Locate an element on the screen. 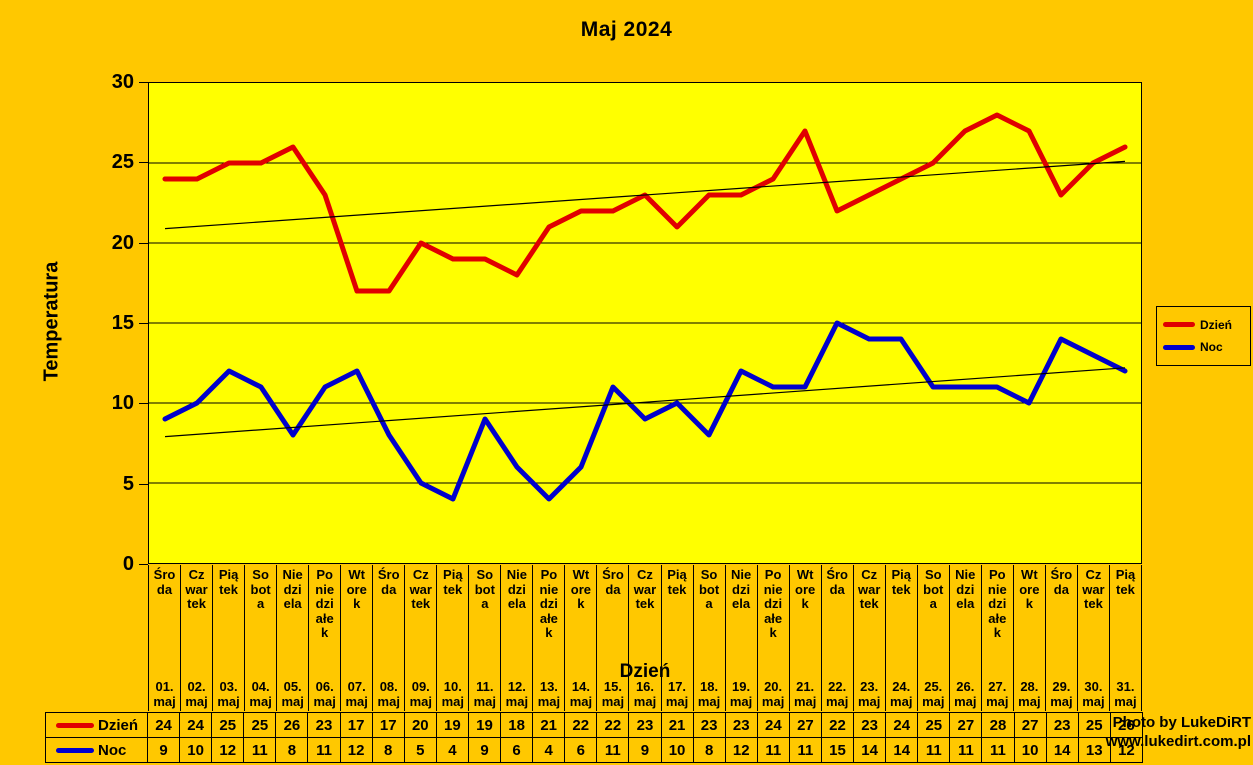 Image resolution: width=1253 pixels, height=765 pixels. y-tick-label-20: 20 is located at coordinates (122, 242).